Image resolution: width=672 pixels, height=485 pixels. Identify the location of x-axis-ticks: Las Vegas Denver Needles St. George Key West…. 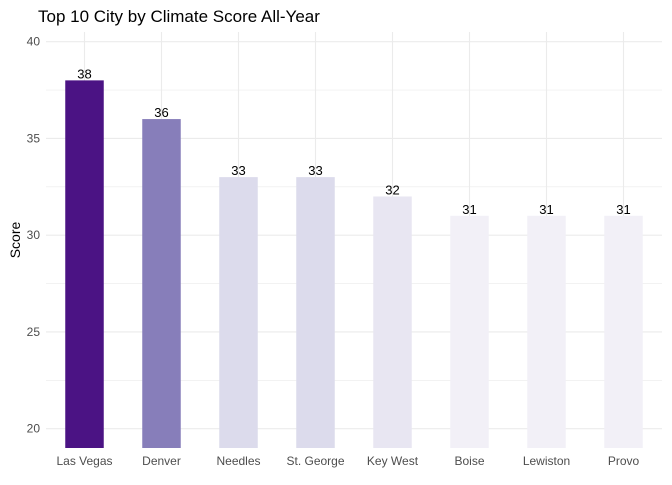
(347, 461).